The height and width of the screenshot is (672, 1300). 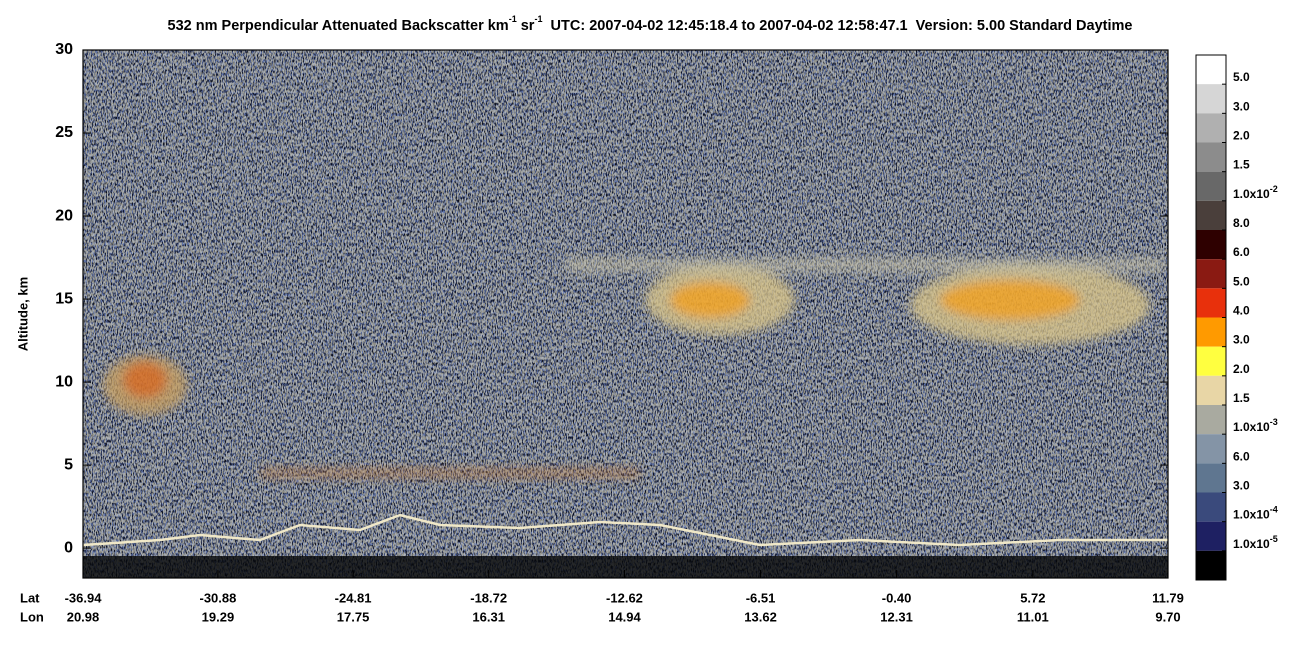 I want to click on x-tick-label: 5.72, so click(x=1032, y=597).